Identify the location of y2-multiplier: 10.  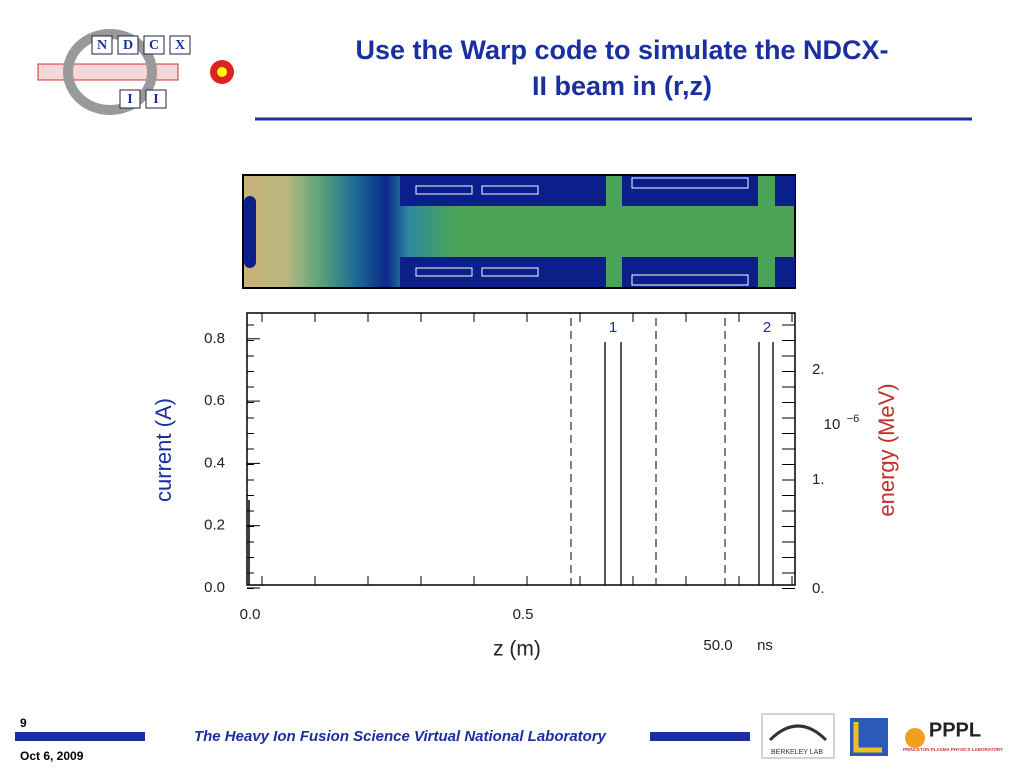
(832, 424).